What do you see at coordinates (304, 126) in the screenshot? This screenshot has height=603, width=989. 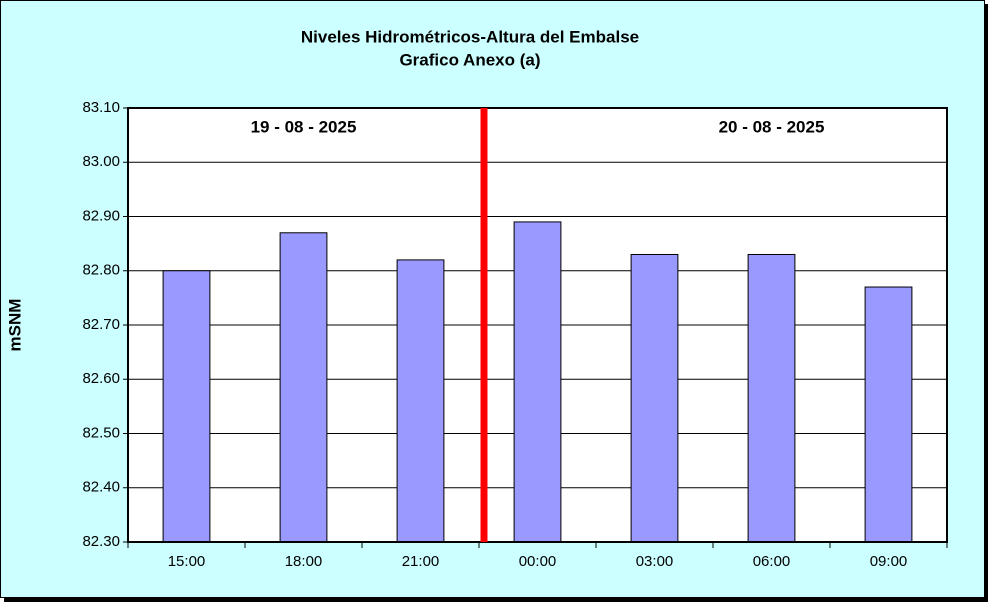 I see `date-annotation: 19 - 08 - 2025` at bounding box center [304, 126].